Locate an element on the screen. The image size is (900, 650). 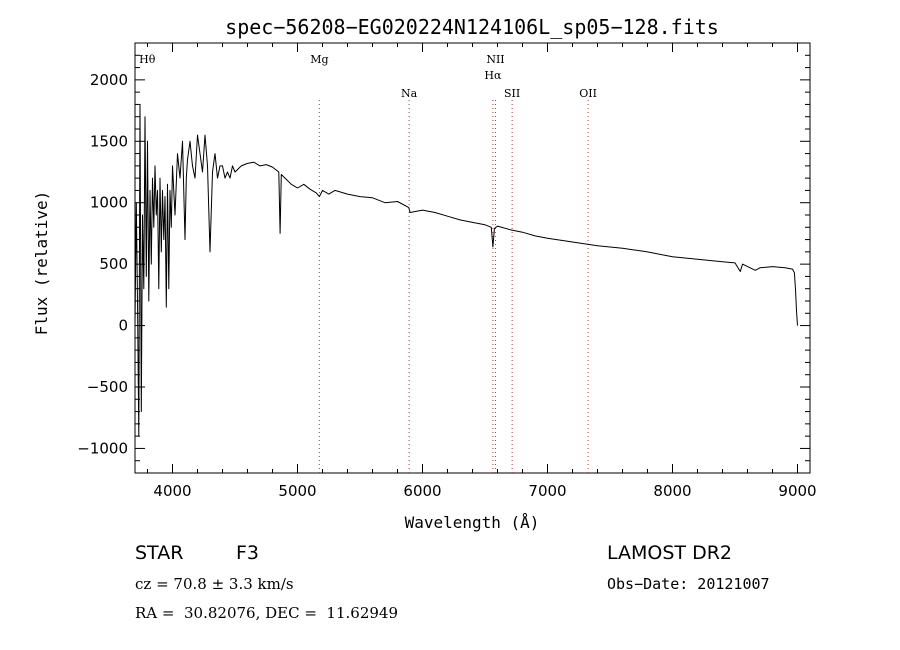
y-tick-label: 1000 is located at coordinates (109, 203).